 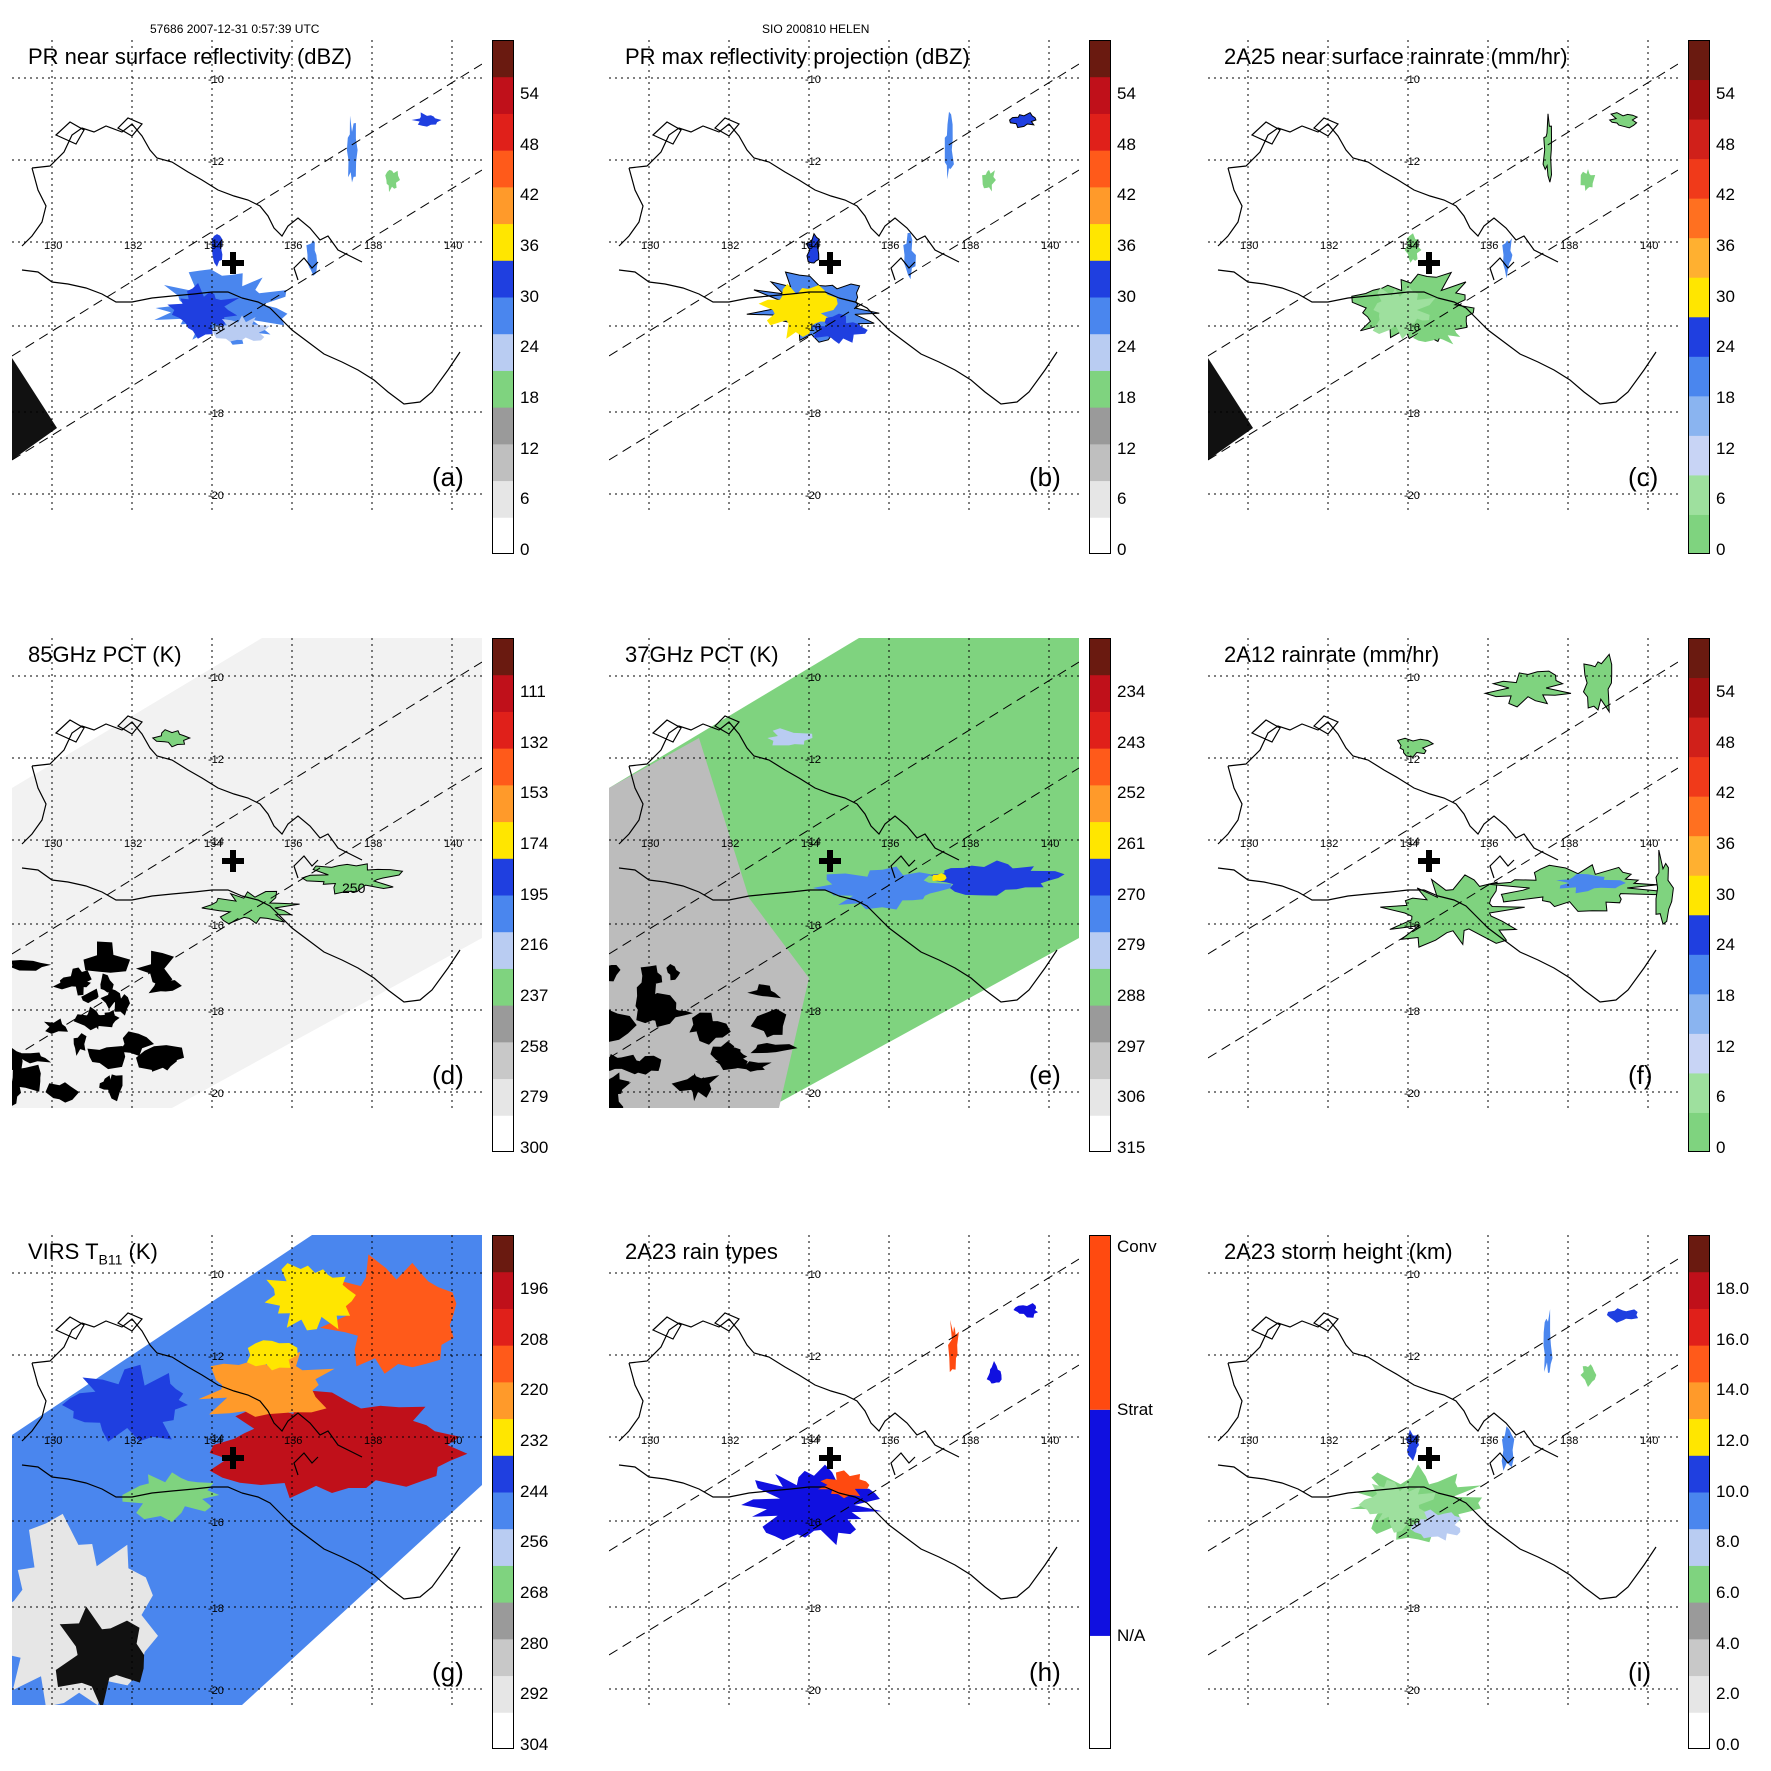 I want to click on colorbar-tick-label: 243, so click(x=1131, y=742).